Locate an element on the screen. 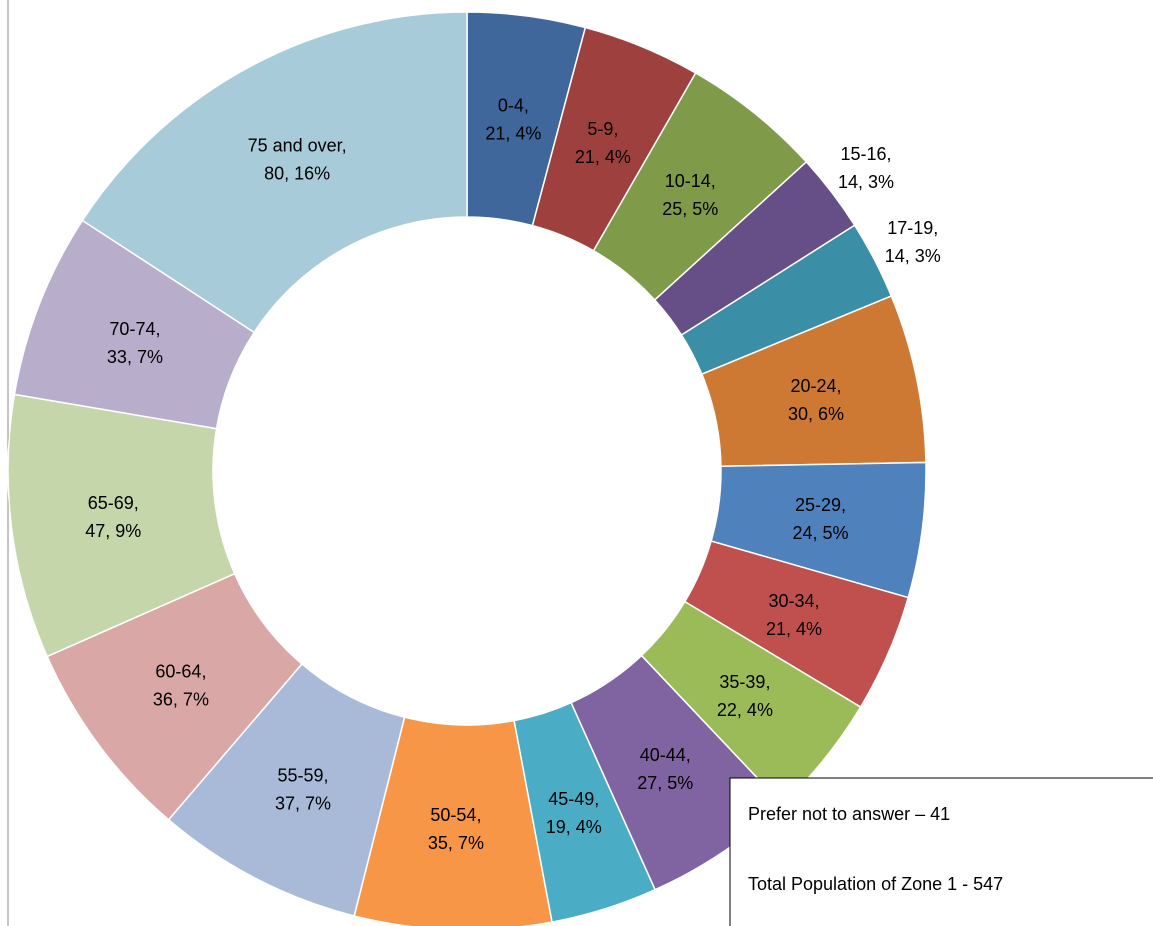 Image resolution: width=1153 pixels, height=926 pixels. slice is located at coordinates (274, 172).